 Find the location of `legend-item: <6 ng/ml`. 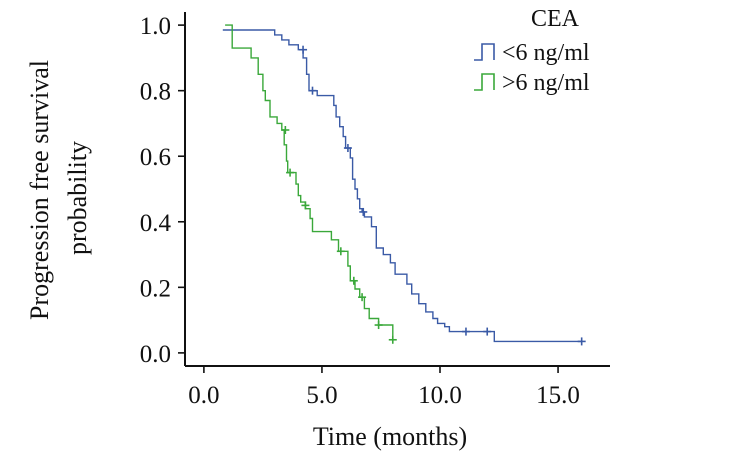

legend-item: <6 ng/ml is located at coordinates (532, 53).